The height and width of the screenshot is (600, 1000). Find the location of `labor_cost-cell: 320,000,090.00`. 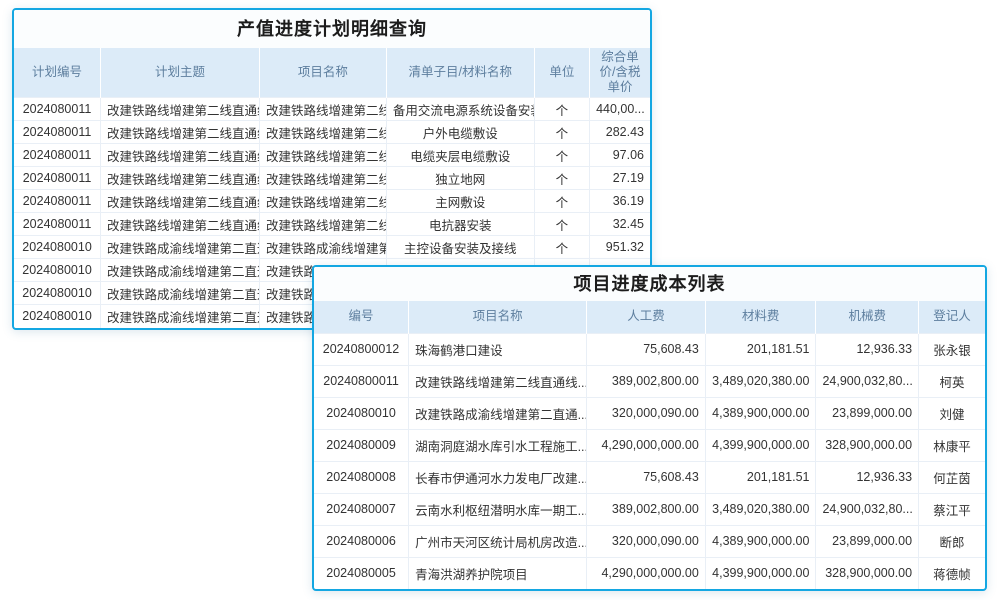

labor_cost-cell: 320,000,090.00 is located at coordinates (646, 540).